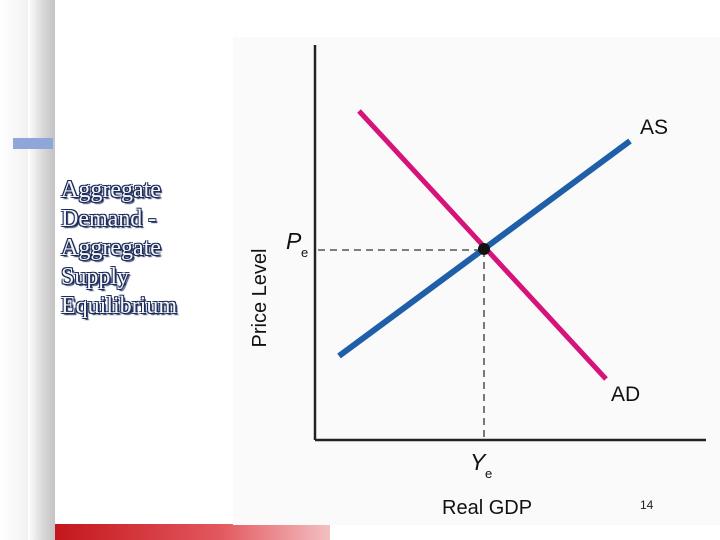  Describe the element at coordinates (625, 394) in the screenshot. I see `ad-label: AD` at that location.